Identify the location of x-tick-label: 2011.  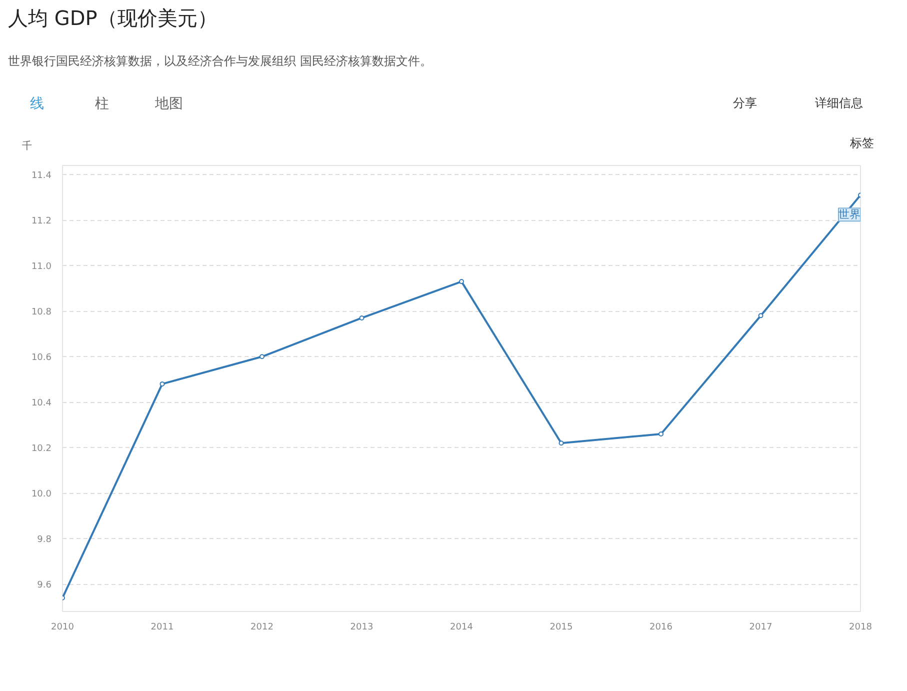
(162, 627).